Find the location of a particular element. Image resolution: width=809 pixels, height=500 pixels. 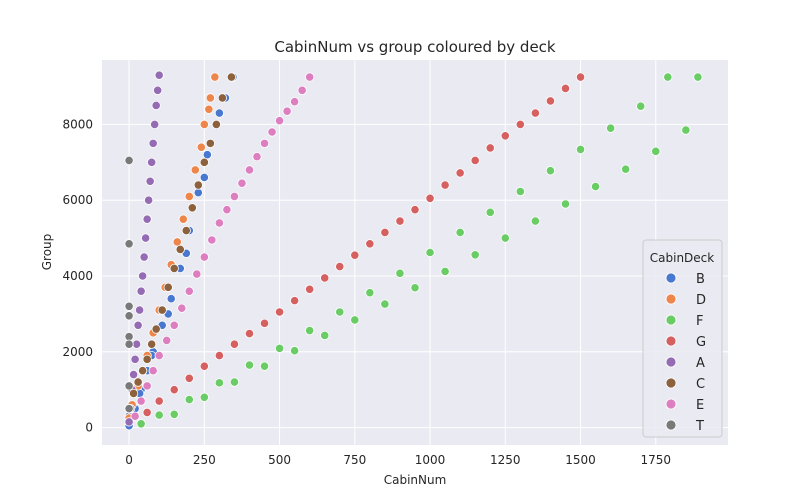

x-tick-label: 250 is located at coordinates (204, 460).